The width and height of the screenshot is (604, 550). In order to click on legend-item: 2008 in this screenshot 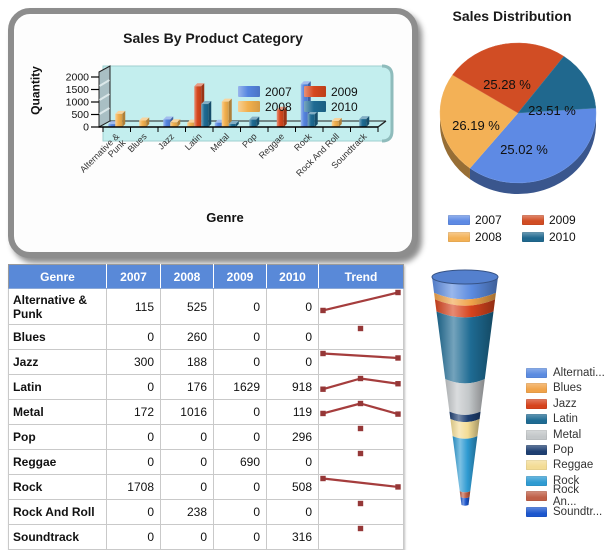, I will do `click(485, 236)`.